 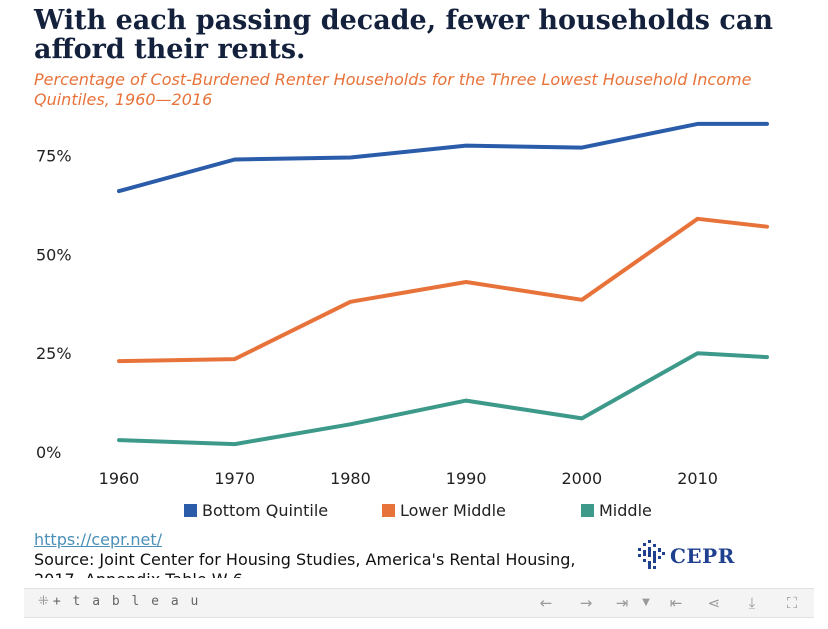 I want to click on legend-item-bottom-quintile: Bottom Quintile, so click(x=256, y=510).